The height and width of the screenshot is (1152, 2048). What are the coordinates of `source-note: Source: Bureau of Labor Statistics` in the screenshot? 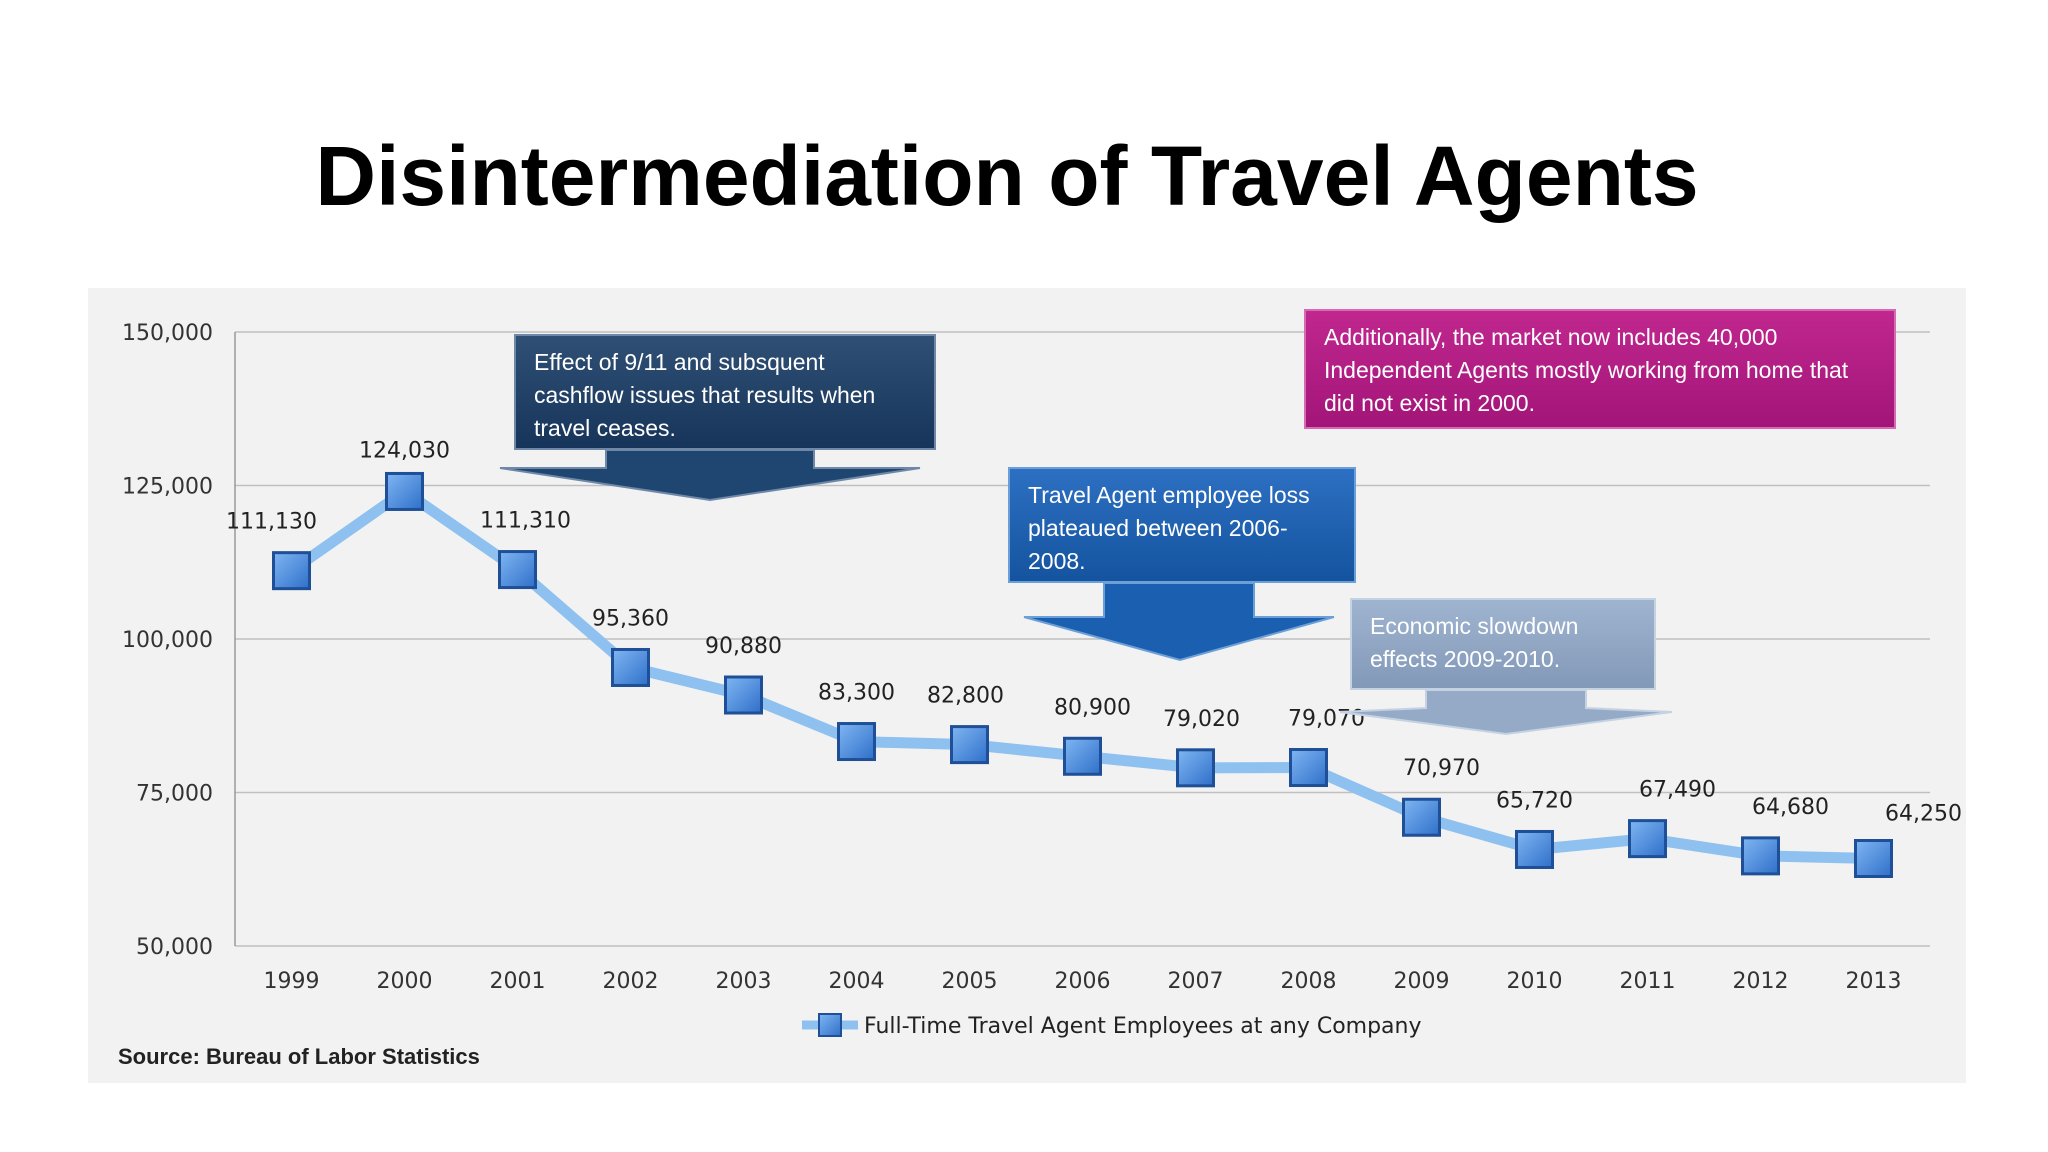 It's located at (299, 1056).